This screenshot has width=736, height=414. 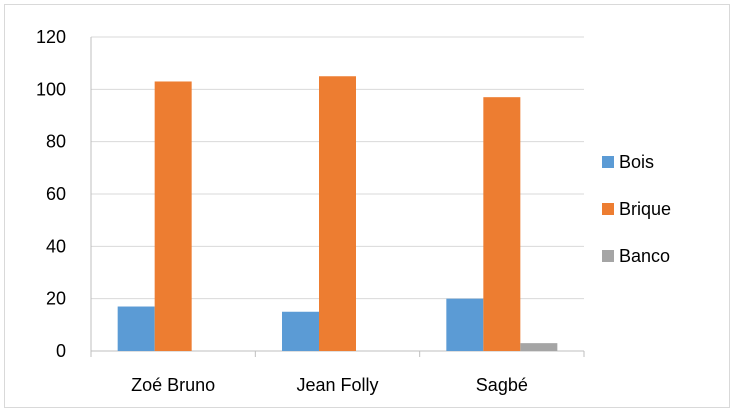 What do you see at coordinates (61, 351) in the screenshot?
I see `y-tick-label: 0` at bounding box center [61, 351].